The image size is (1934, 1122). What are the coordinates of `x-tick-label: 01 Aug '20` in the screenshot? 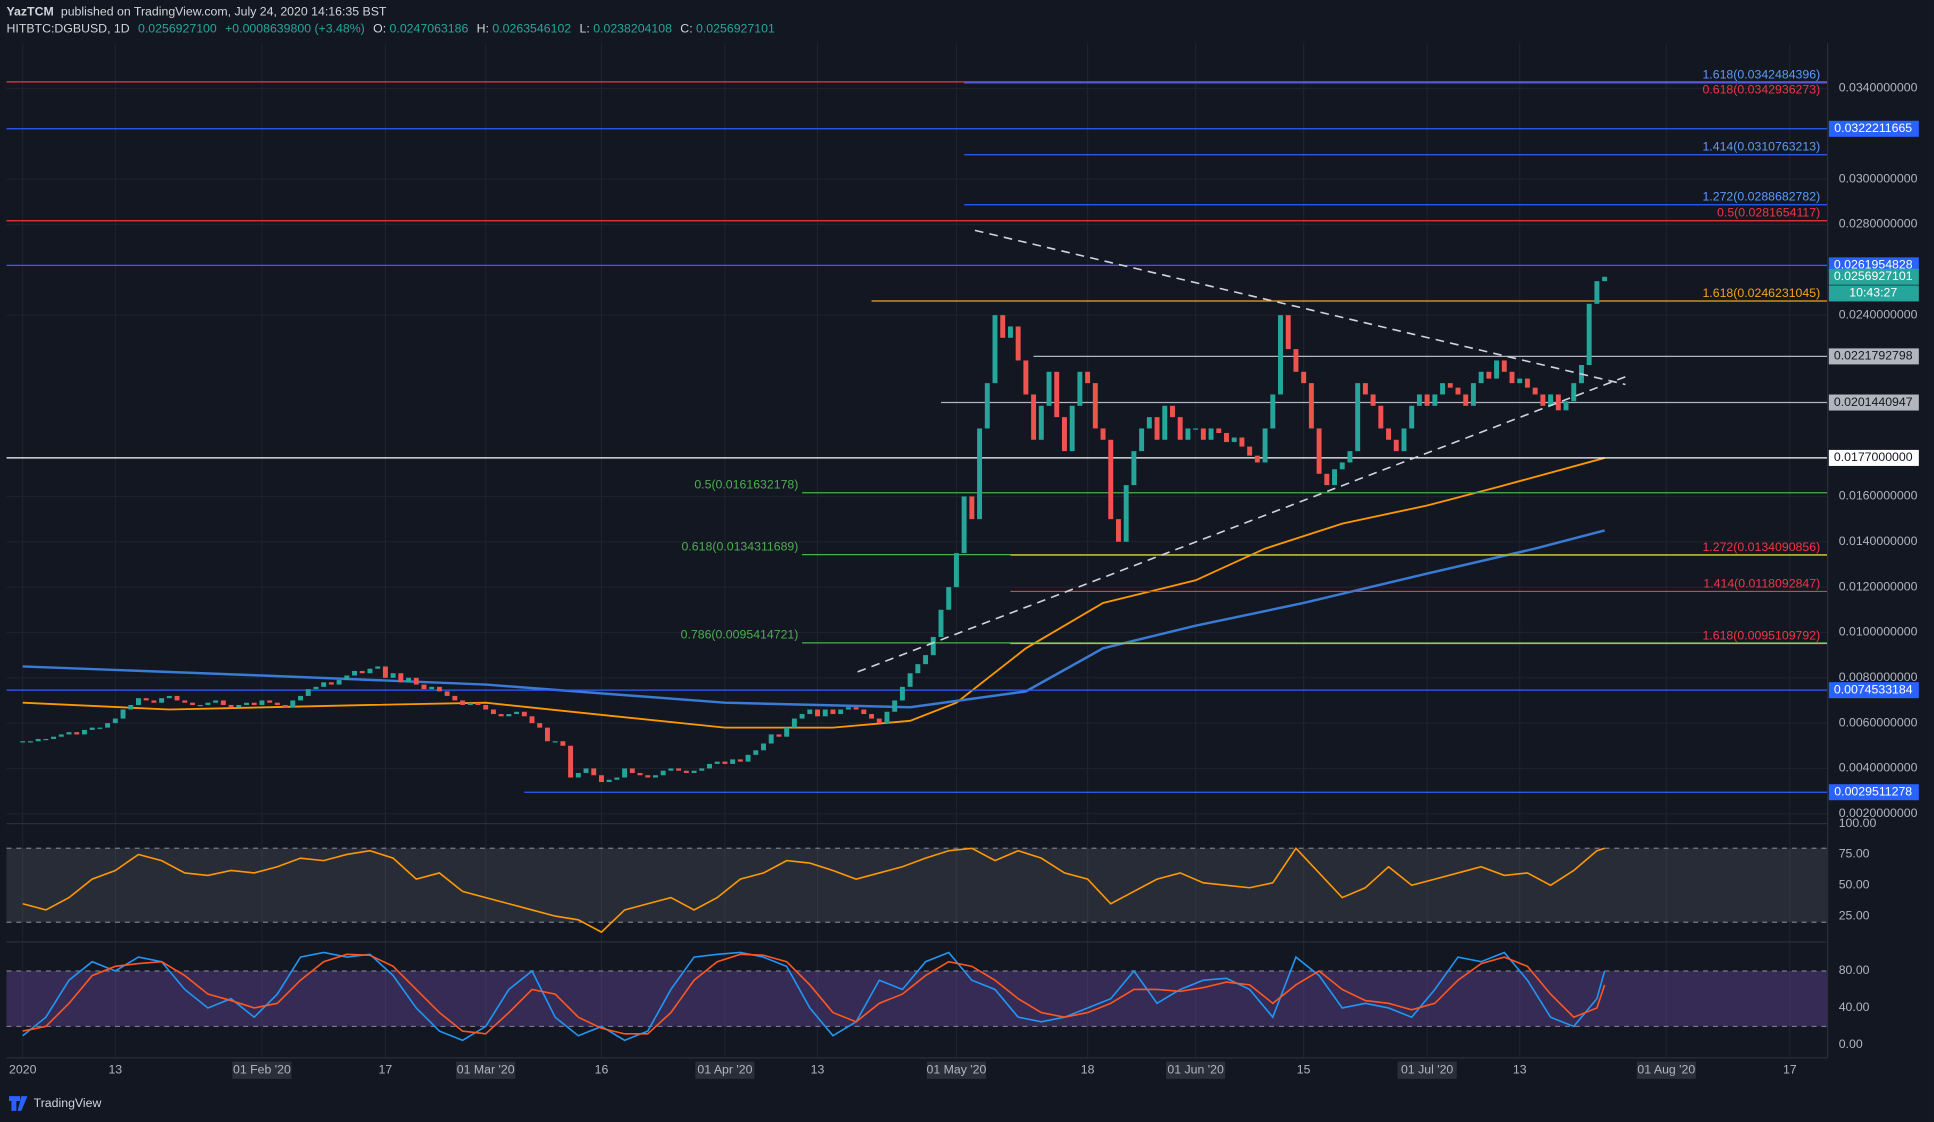 It's located at (1666, 1069).